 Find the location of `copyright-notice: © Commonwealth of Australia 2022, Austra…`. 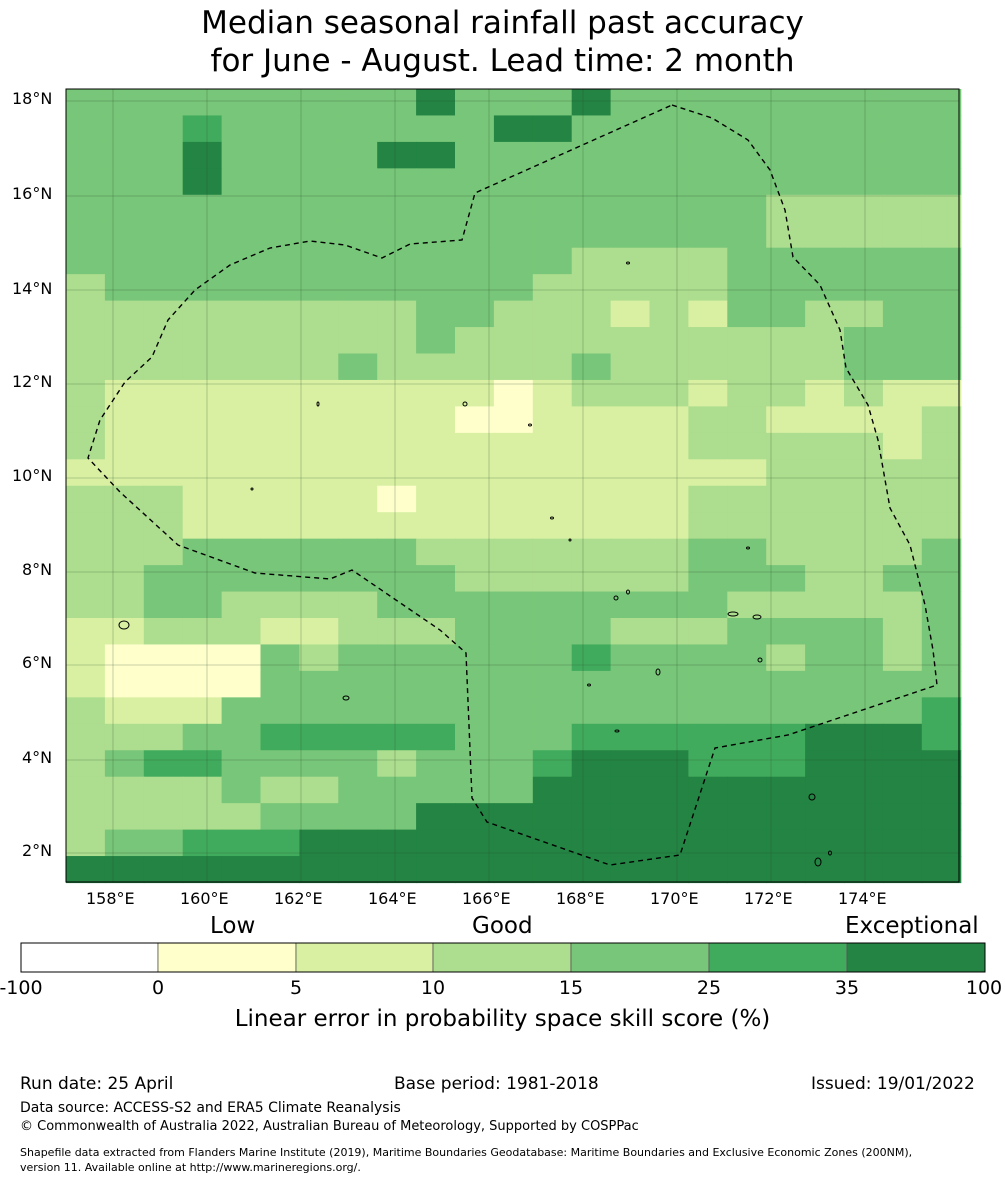

copyright-notice: © Commonwealth of Australia 2022, Austra… is located at coordinates (329, 1126).